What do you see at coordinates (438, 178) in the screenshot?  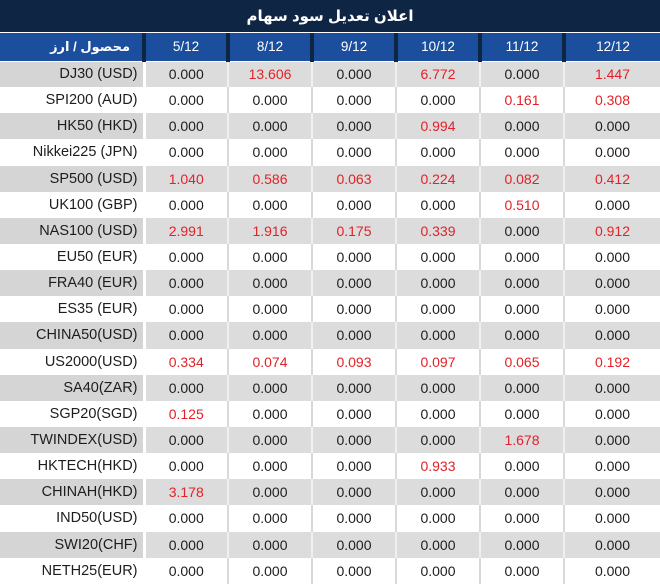 I see `dividend-value: 0.224` at bounding box center [438, 178].